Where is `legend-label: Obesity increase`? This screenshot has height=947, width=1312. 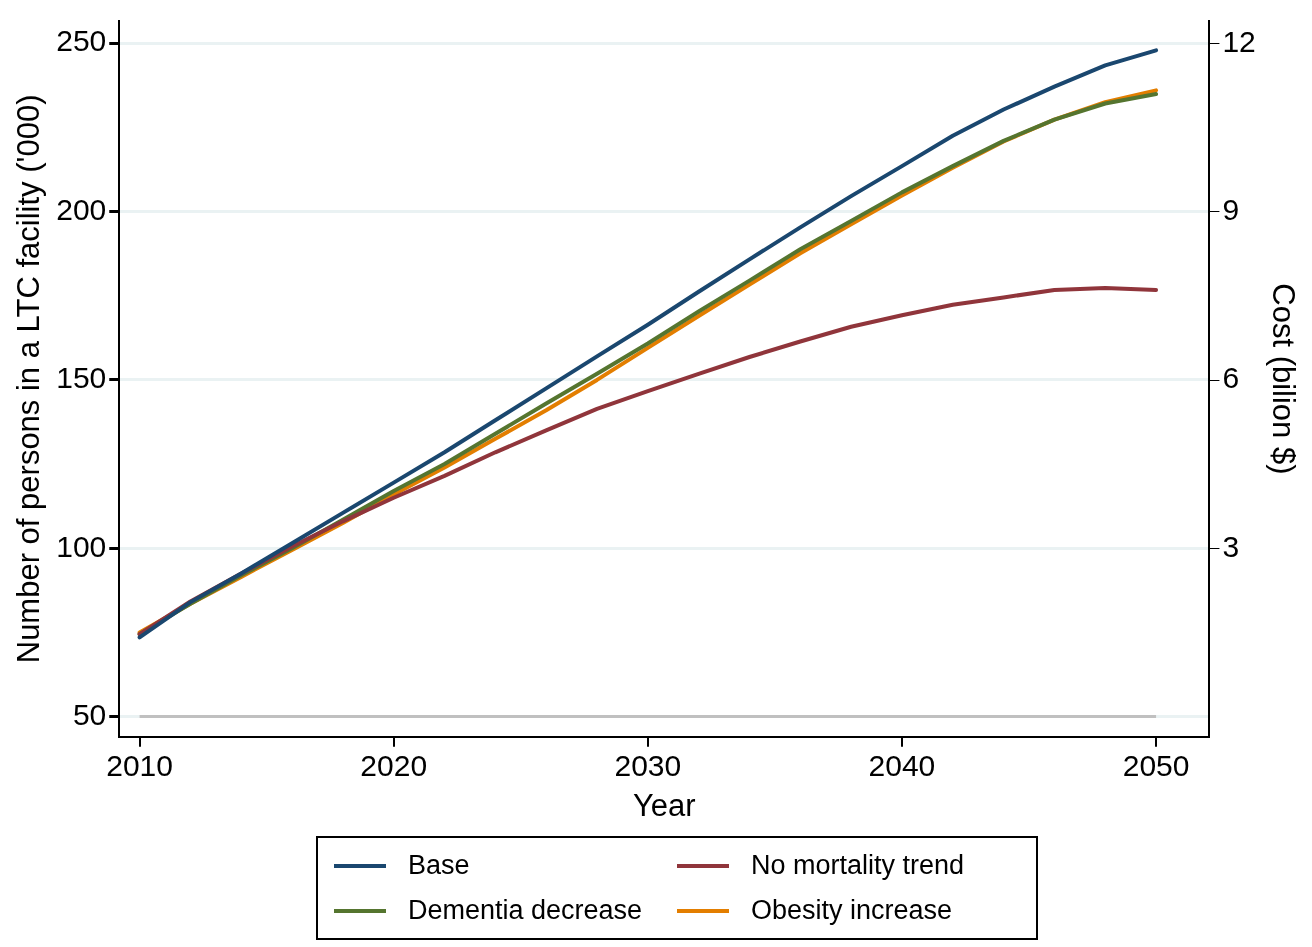
legend-label: Obesity increase is located at coordinates (852, 910).